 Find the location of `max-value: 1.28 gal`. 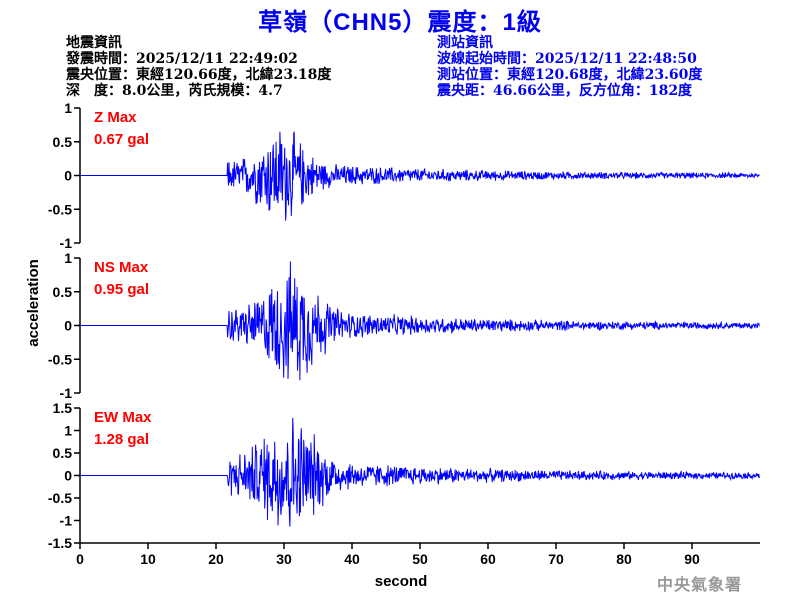

max-value: 1.28 gal is located at coordinates (121, 439).